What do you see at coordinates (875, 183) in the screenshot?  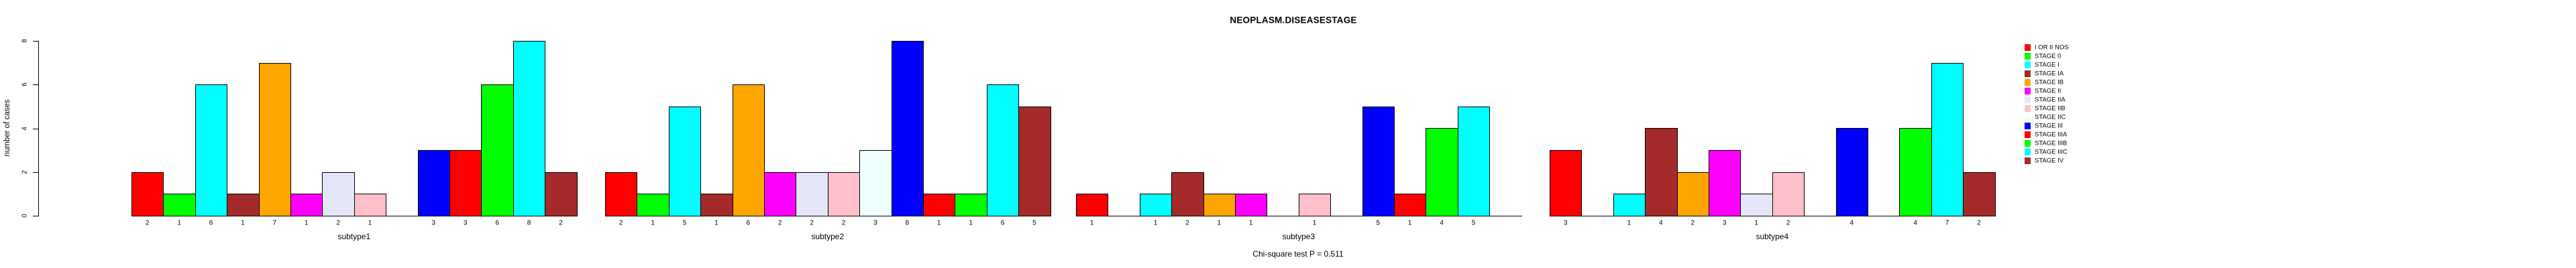 I see `bar-subtype2-stage-iic` at bounding box center [875, 183].